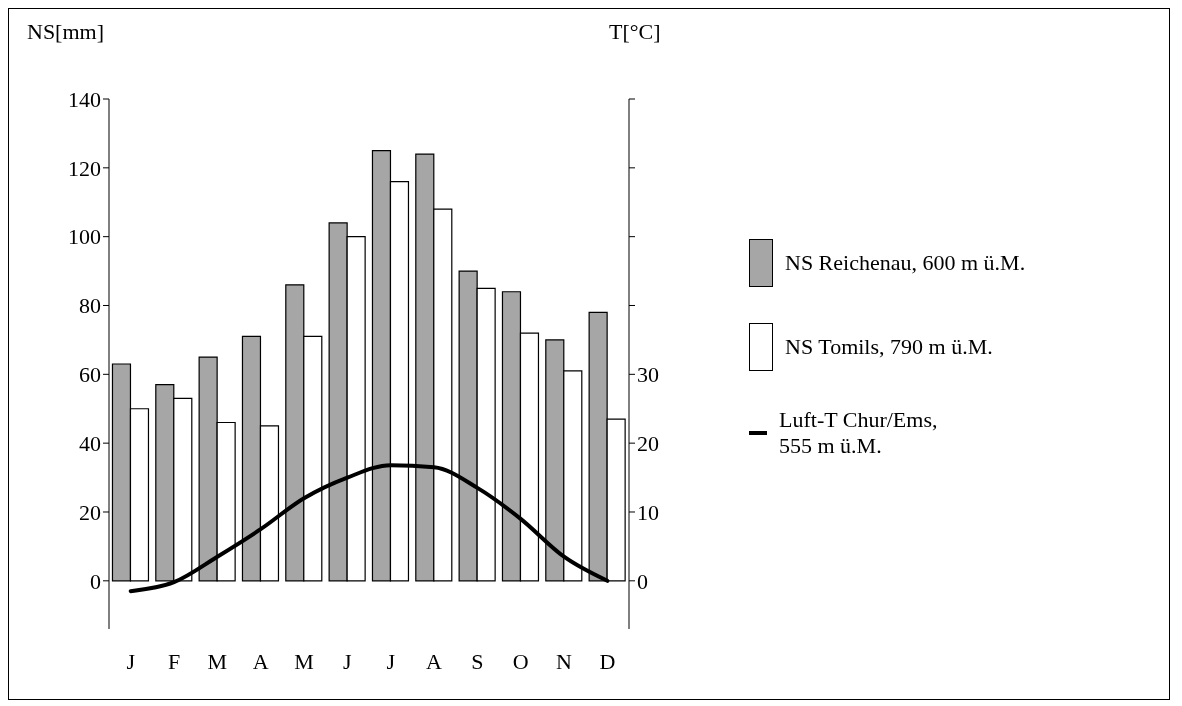  I want to click on x-tick-label: S, so click(477, 661).